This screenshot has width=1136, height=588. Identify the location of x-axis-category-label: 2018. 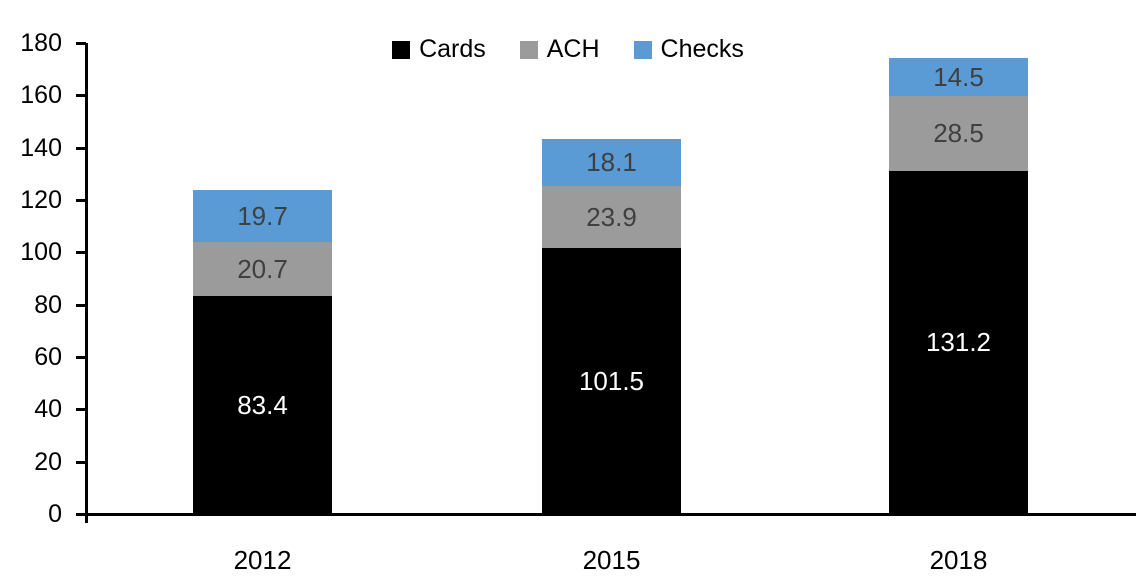
(958, 560).